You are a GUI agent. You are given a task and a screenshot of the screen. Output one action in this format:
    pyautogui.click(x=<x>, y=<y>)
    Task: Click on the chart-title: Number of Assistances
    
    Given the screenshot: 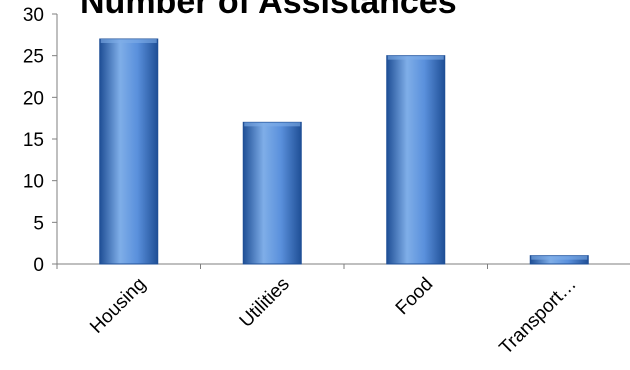 What is the action you would take?
    pyautogui.click(x=268, y=10)
    